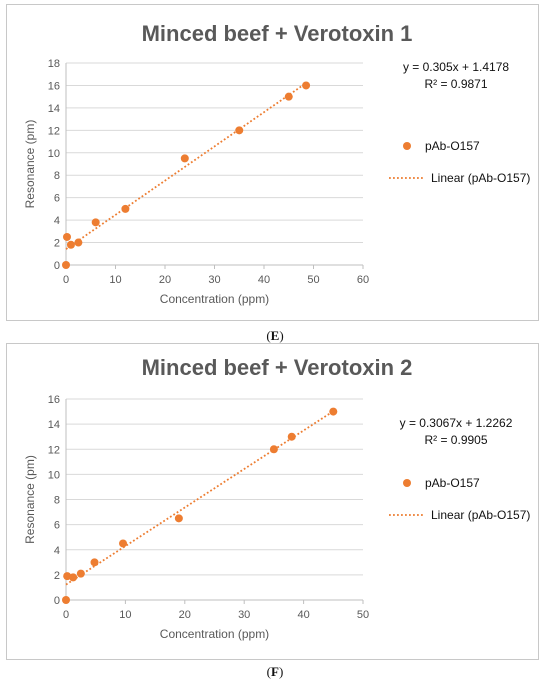 Image resolution: width=550 pixels, height=684 pixels. Describe the element at coordinates (54, 64) in the screenshot. I see `y-tick-label: 18` at that location.